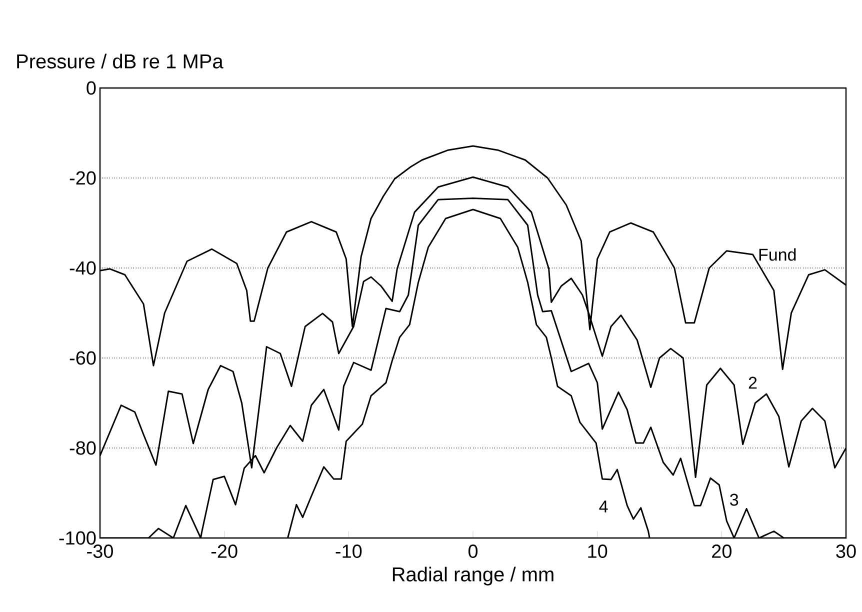 The height and width of the screenshot is (612, 862). What do you see at coordinates (100, 551) in the screenshot?
I see `x-tick-label: -30` at bounding box center [100, 551].